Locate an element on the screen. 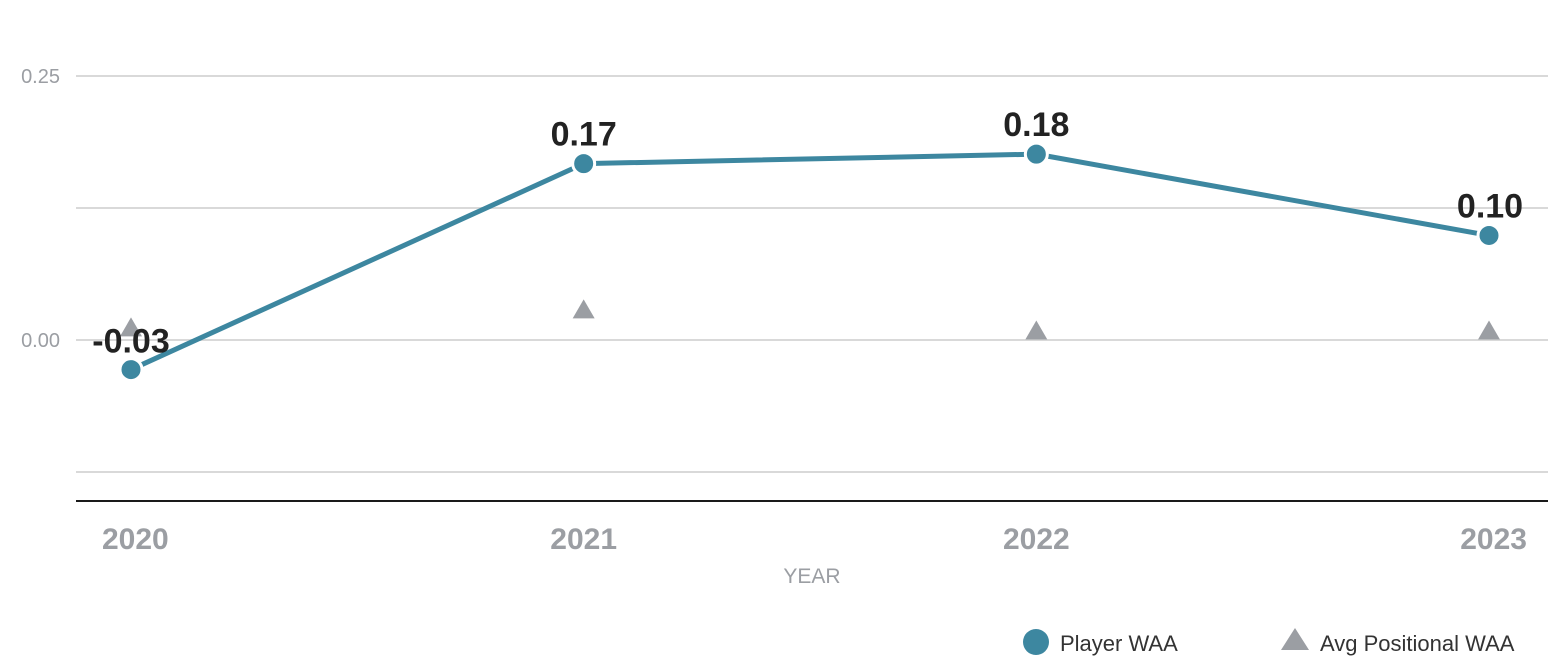  legend-circle-icon is located at coordinates (1036, 642).